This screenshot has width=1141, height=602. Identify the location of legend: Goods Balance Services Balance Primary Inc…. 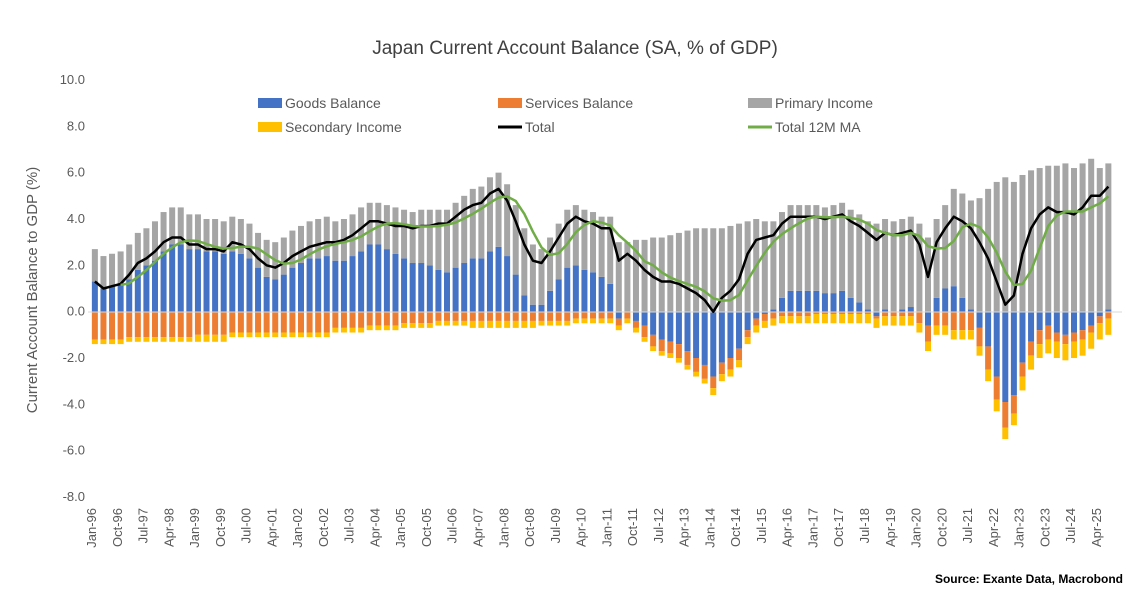
(565, 115).